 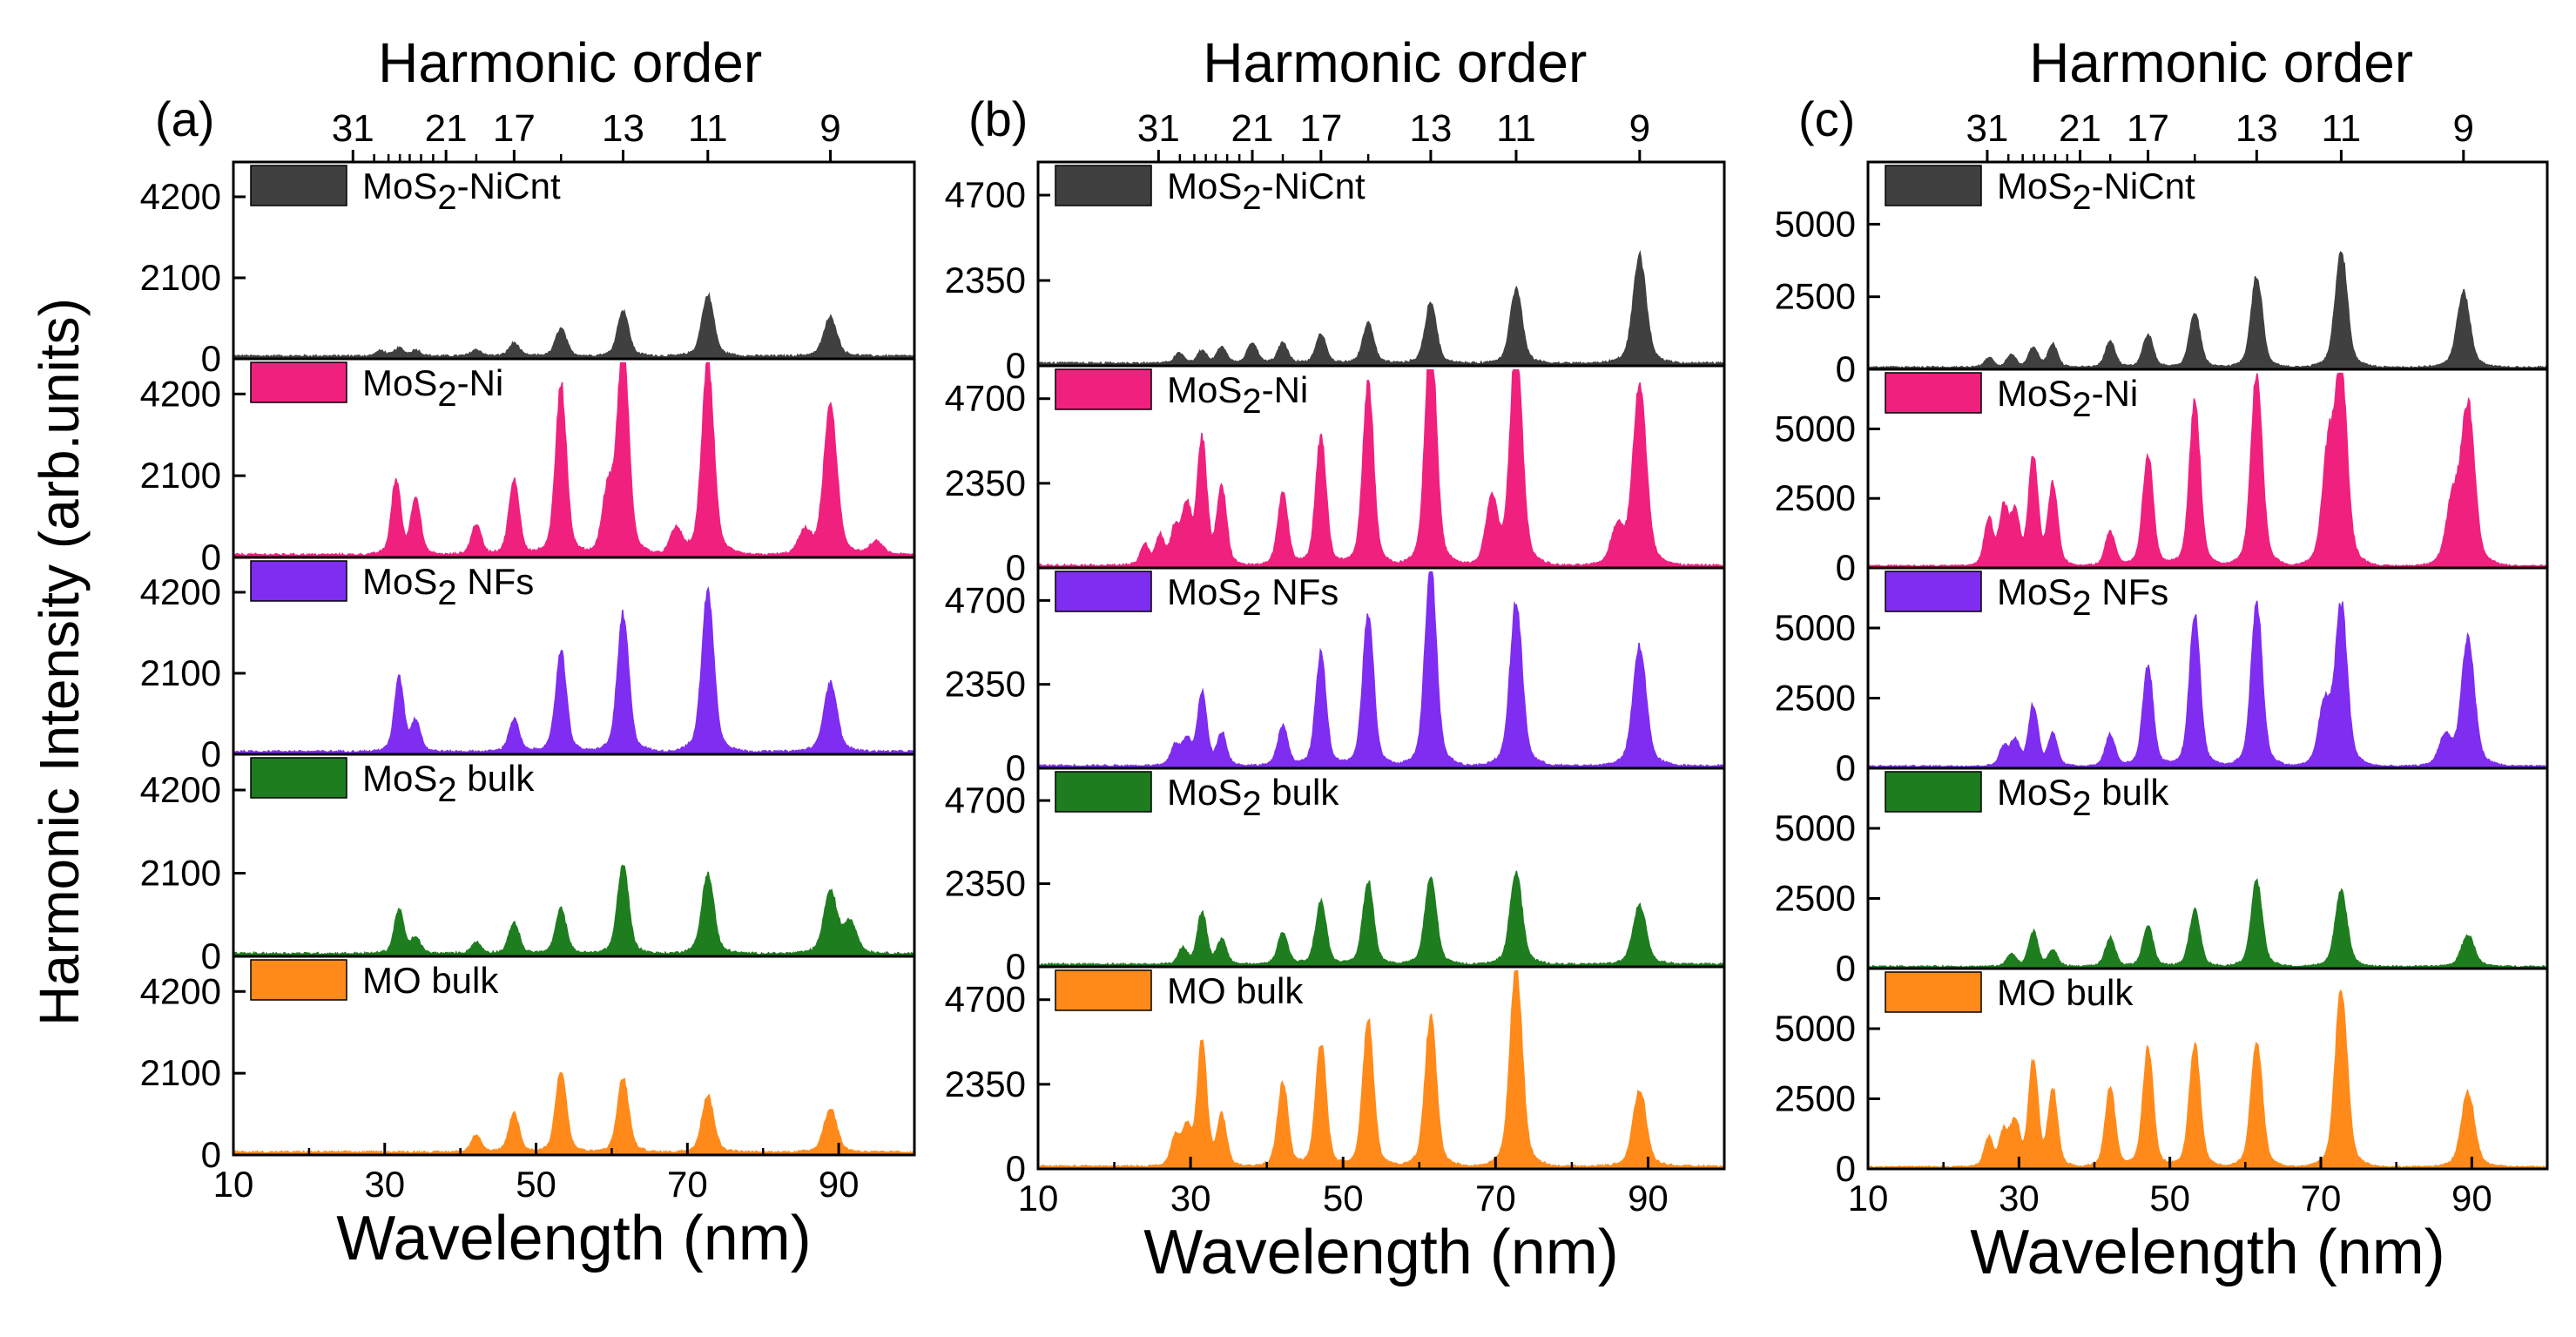 What do you see at coordinates (59, 662) in the screenshot?
I see `figure-ylabel: Harmonic Intensity (arb.units)` at bounding box center [59, 662].